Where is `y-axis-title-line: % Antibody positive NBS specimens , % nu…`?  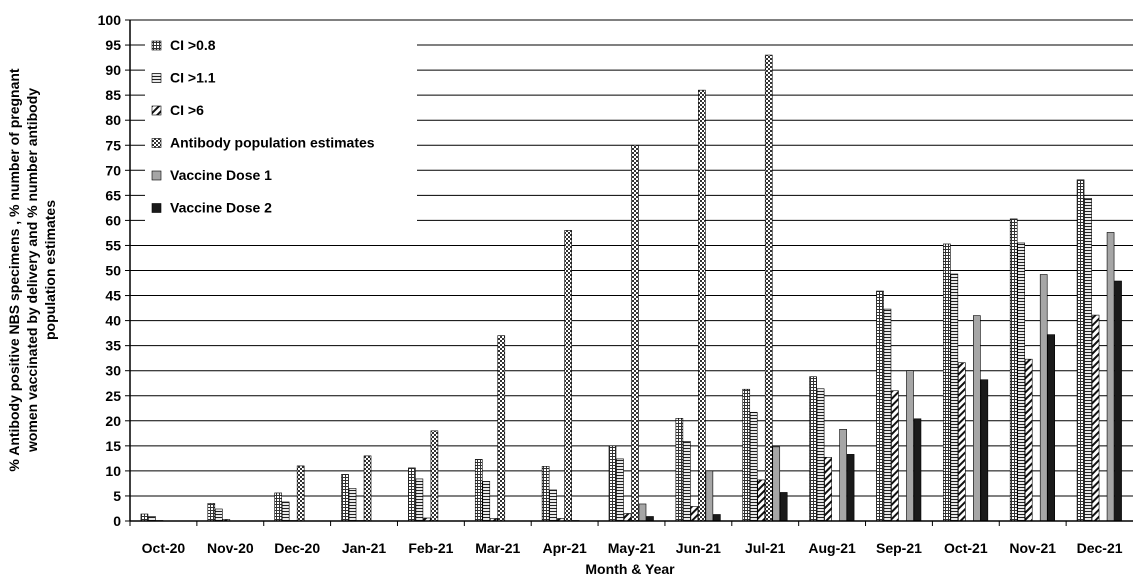 y-axis-title-line: % Antibody positive NBS specimens , % nu… is located at coordinates (14, 270).